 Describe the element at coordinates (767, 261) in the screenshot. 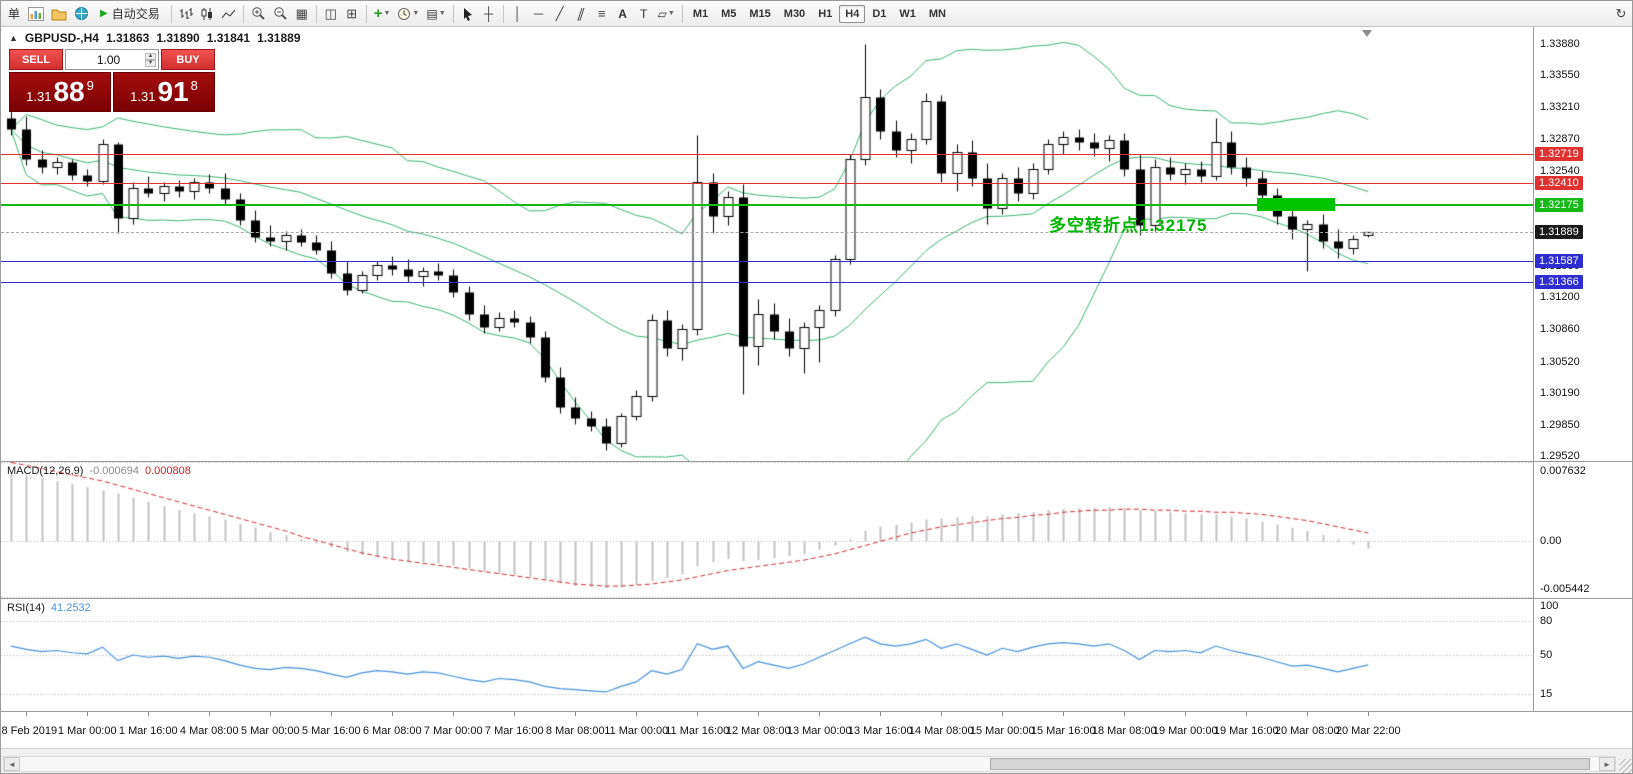

I see `hline-1.31587` at that location.